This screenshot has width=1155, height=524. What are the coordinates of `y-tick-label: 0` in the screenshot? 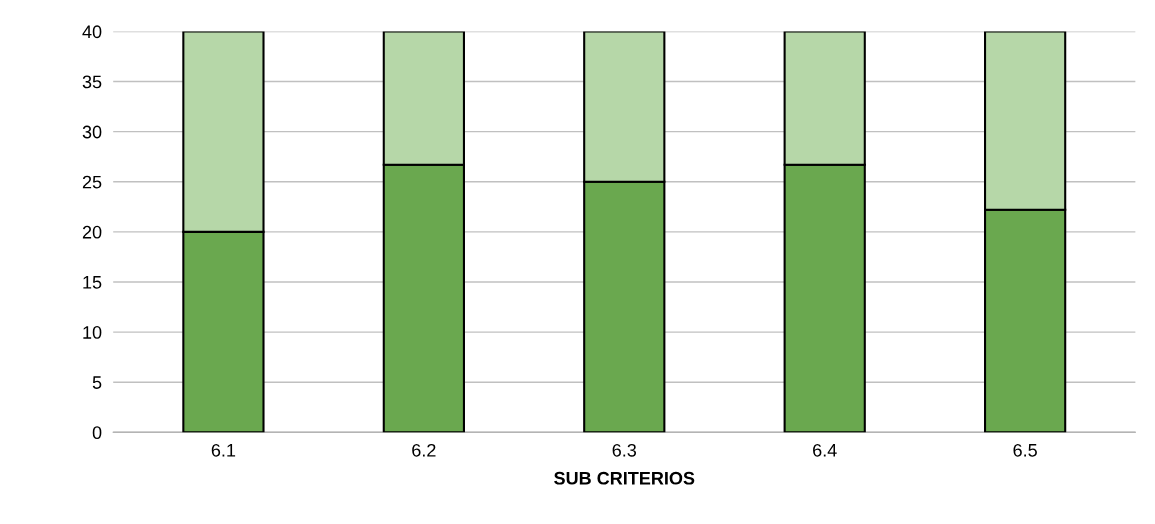 It's located at (97, 433).